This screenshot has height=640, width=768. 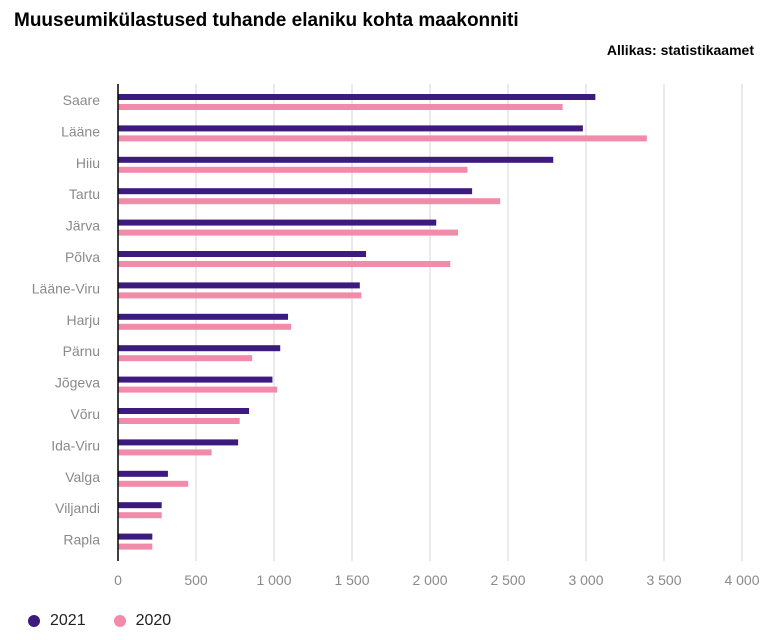 What do you see at coordinates (75, 445) in the screenshot?
I see `category-label: Ida-Viru` at bounding box center [75, 445].